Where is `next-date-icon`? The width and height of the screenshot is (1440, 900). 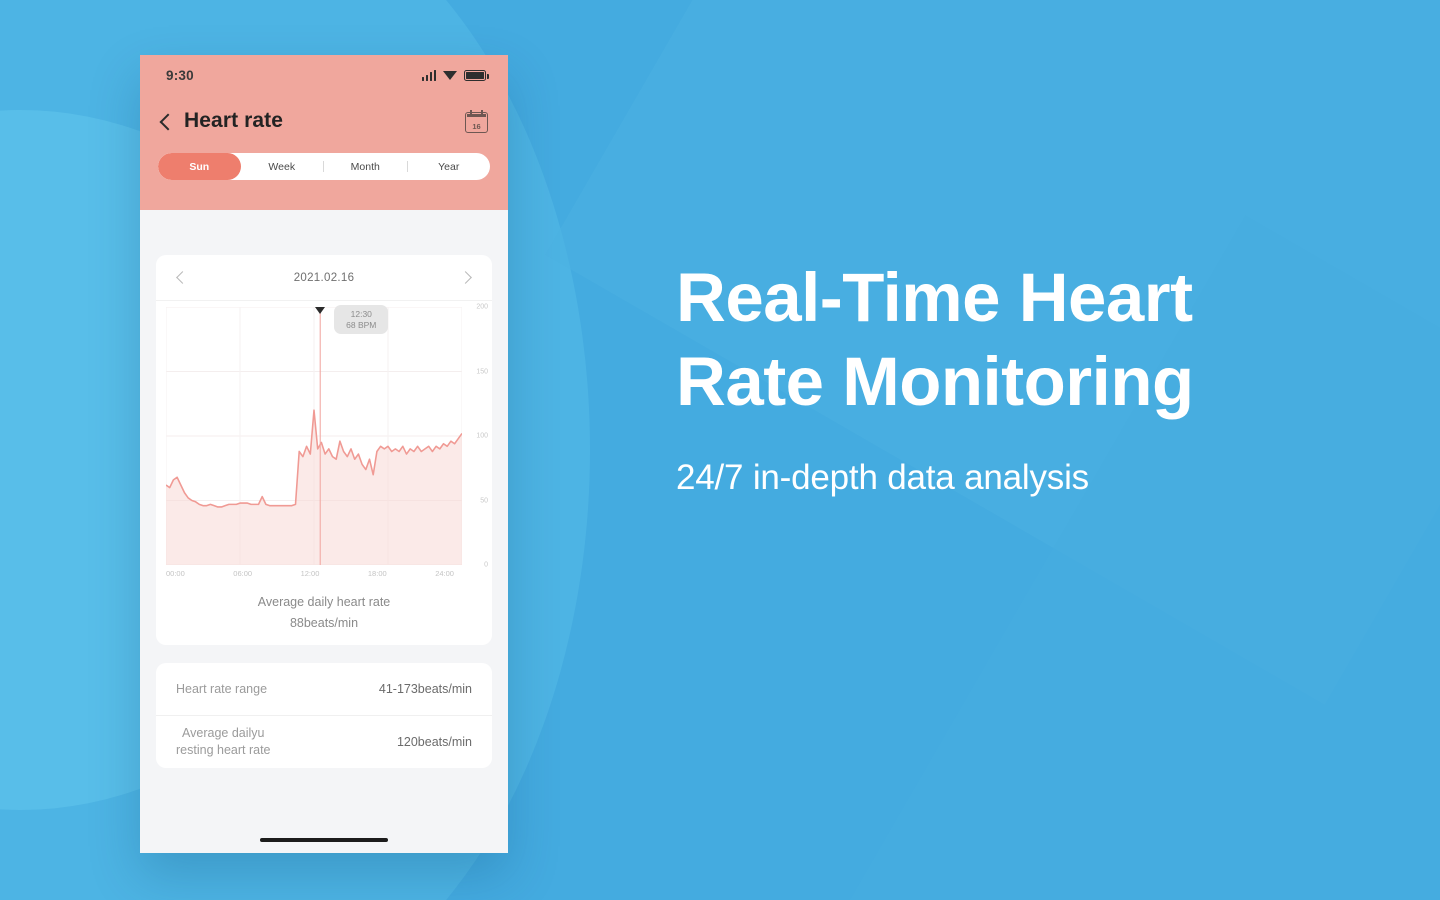
next-date-icon is located at coordinates (465, 277).